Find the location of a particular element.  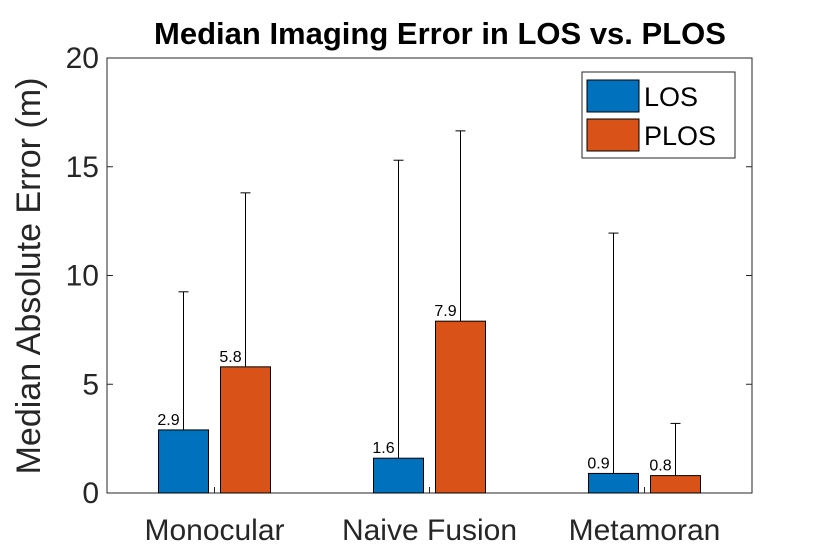

y-tick-label: 20 is located at coordinates (82, 58).